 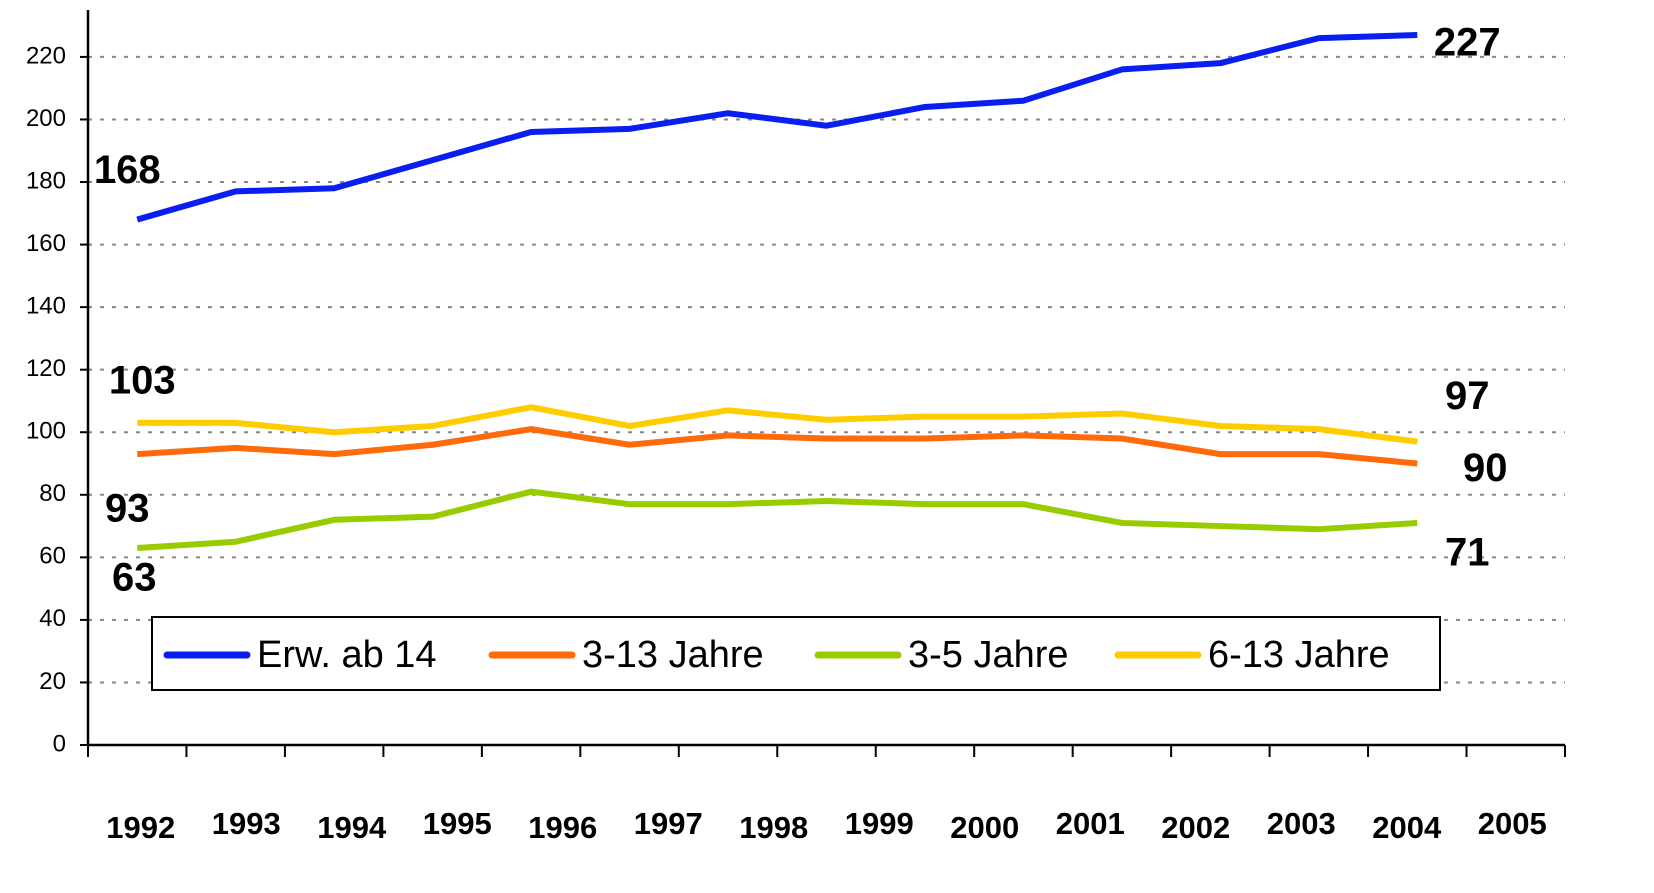 I want to click on x-tick-label: 1995, so click(x=457, y=823).